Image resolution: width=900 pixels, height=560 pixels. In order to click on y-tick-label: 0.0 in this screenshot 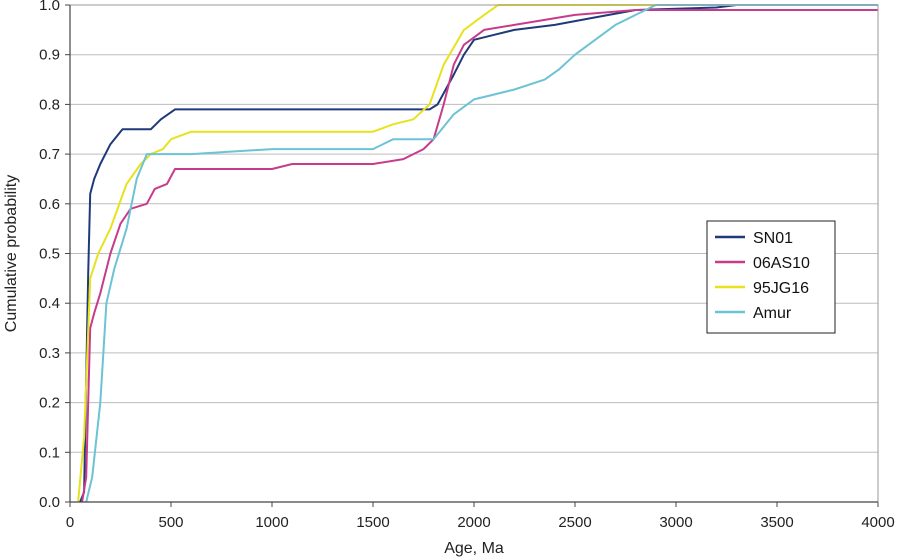, I will do `click(49, 502)`.